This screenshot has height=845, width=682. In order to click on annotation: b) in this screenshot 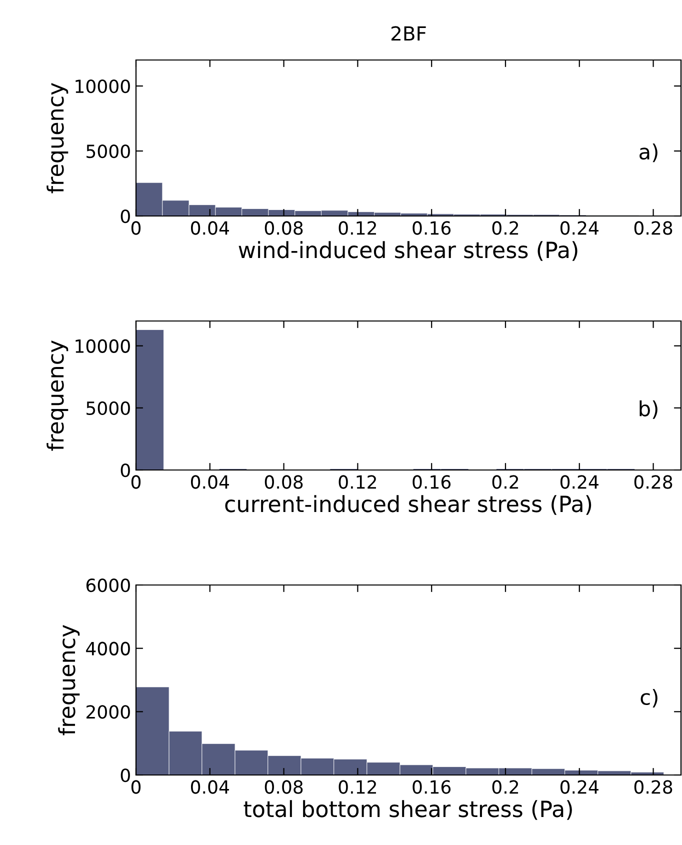, I will do `click(649, 409)`.